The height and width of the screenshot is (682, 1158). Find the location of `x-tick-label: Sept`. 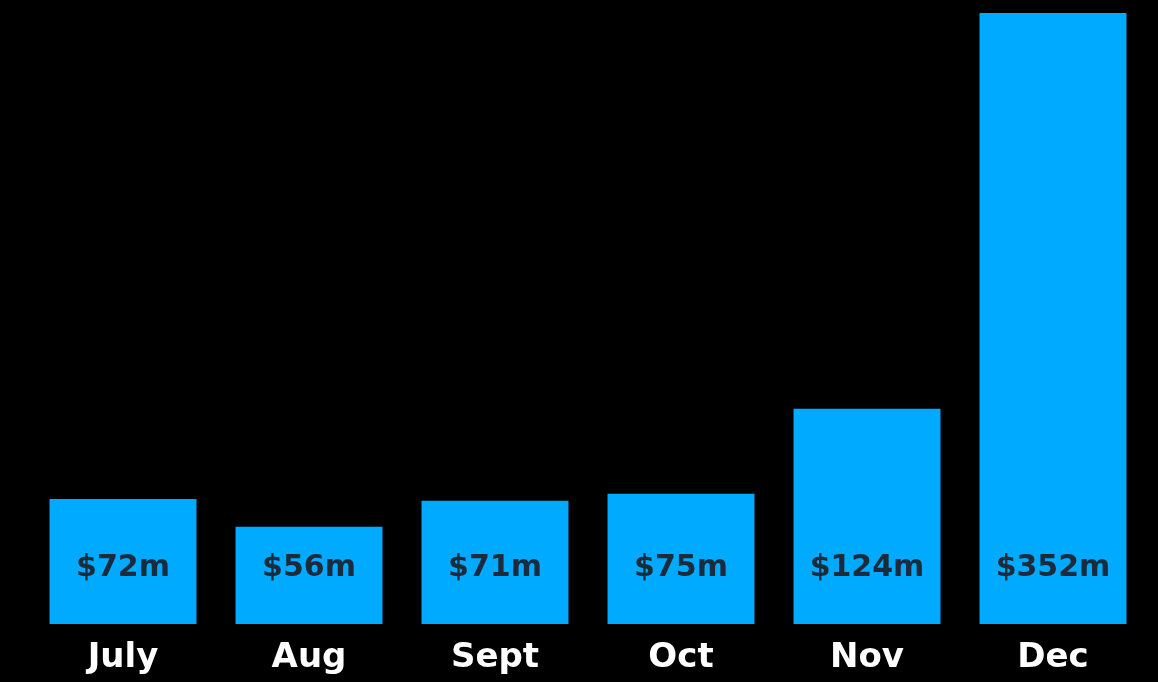

x-tick-label: Sept is located at coordinates (495, 655).